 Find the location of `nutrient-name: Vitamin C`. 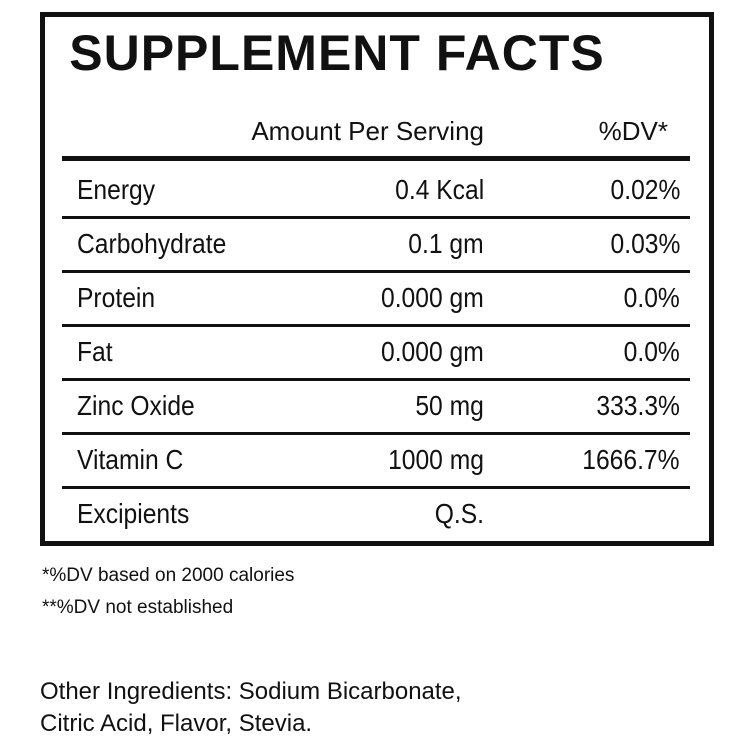

nutrient-name: Vitamin C is located at coordinates (130, 459).